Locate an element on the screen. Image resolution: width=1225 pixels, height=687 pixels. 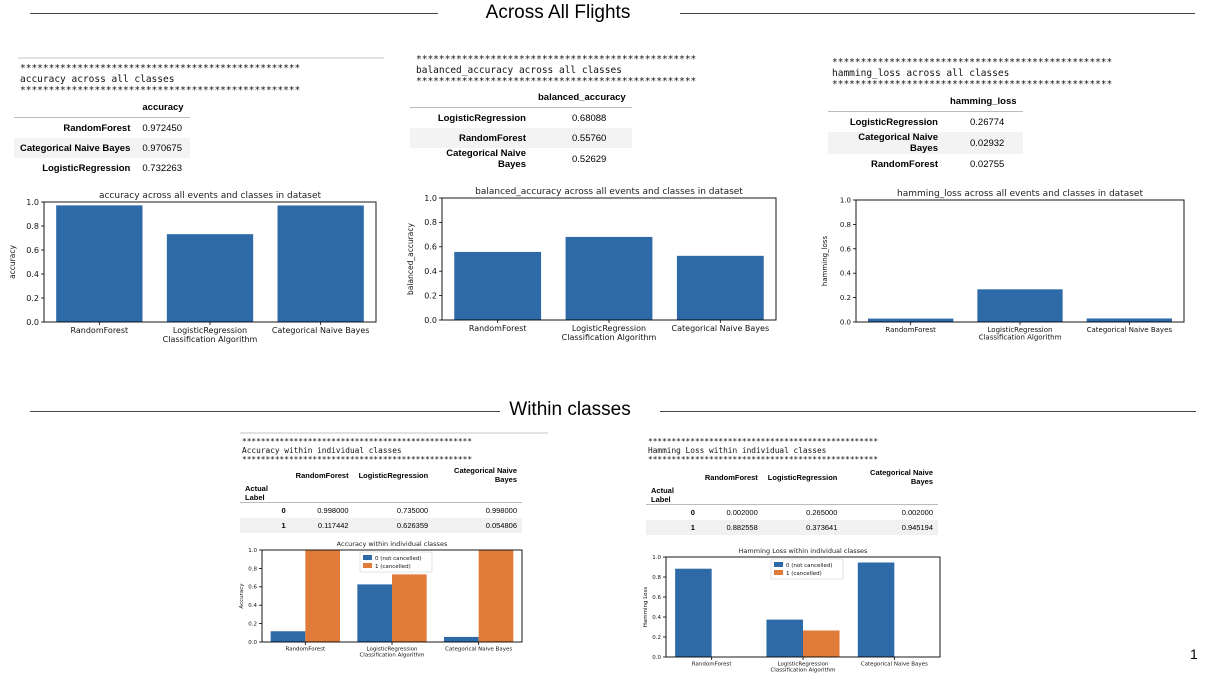
legend-box is located at coordinates (807, 569).